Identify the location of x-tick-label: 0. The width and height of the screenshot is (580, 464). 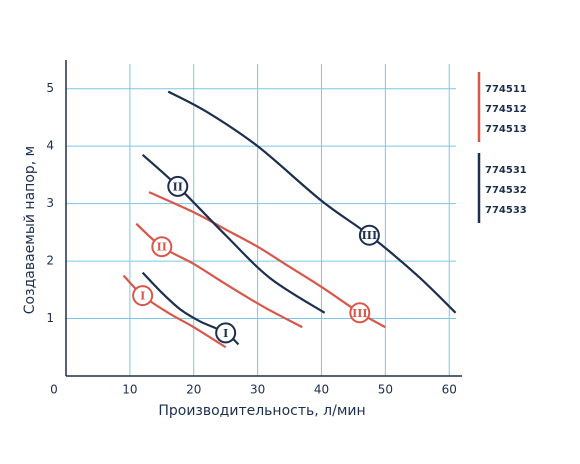
(54, 390).